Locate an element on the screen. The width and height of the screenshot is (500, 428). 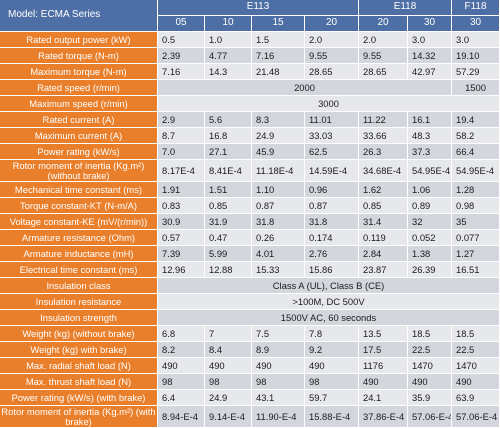
spec-row-label: Max. radial shaft load (N) is located at coordinates (79, 366).